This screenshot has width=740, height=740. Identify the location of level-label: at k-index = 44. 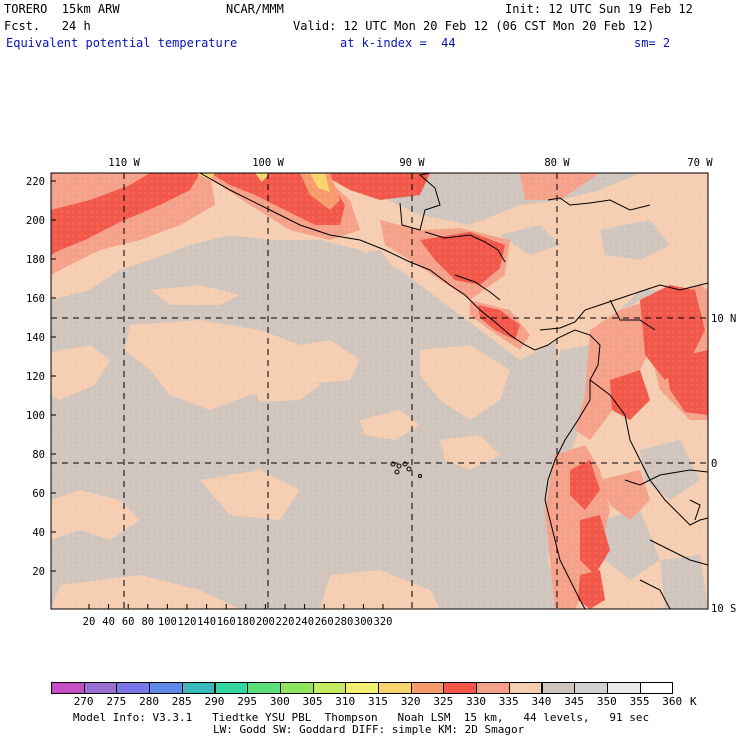
(398, 43).